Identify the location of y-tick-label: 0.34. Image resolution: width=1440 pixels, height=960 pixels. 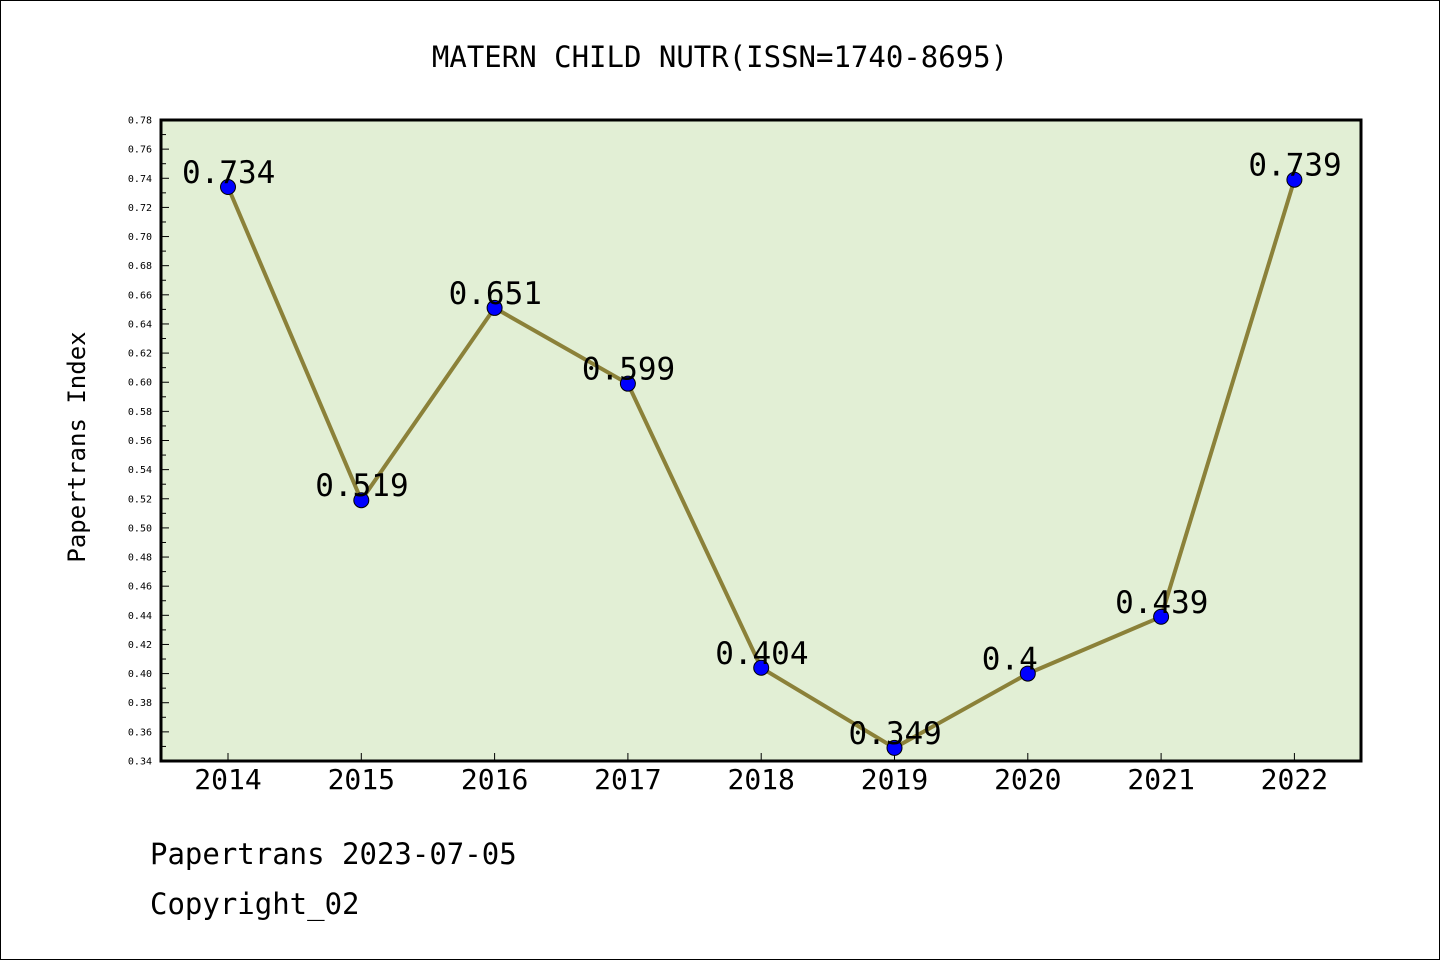
(140, 762).